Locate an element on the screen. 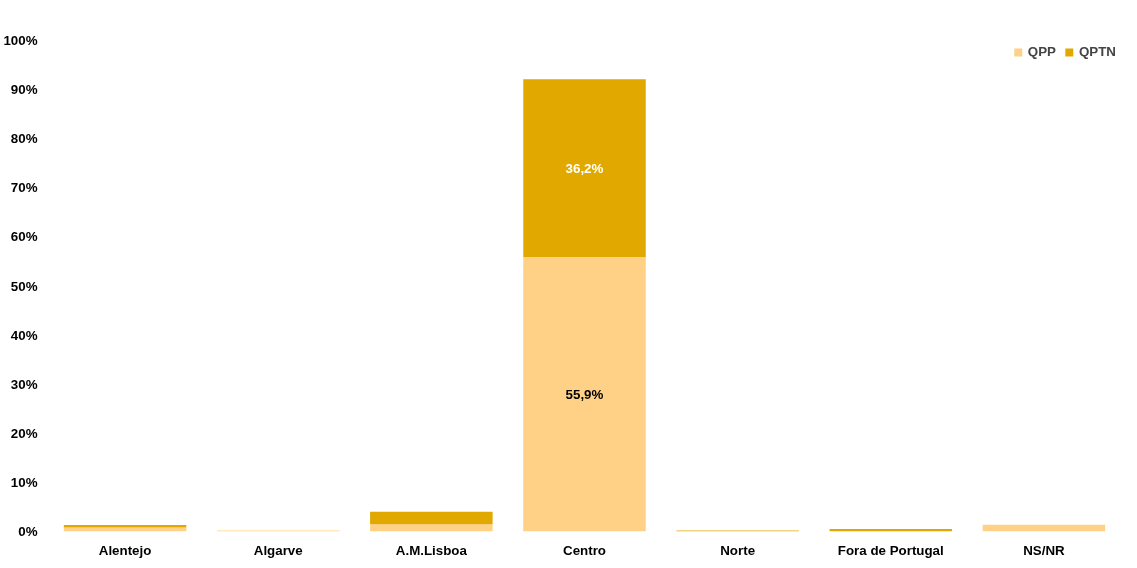 Image resolution: width=1137 pixels, height=568 pixels. data-label: 36,2% is located at coordinates (584, 168).